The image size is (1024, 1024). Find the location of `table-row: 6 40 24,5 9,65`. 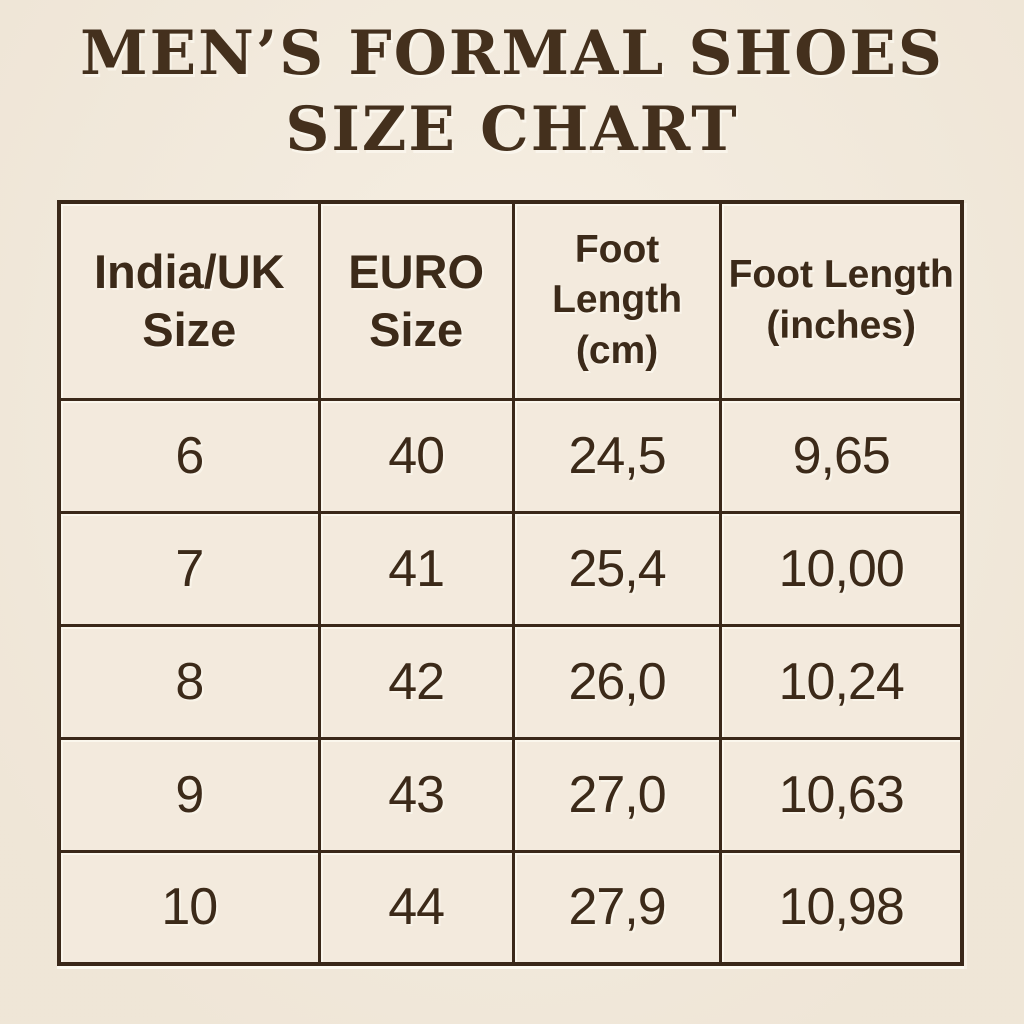

table-row: 6 40 24,5 9,65 is located at coordinates (510, 455).